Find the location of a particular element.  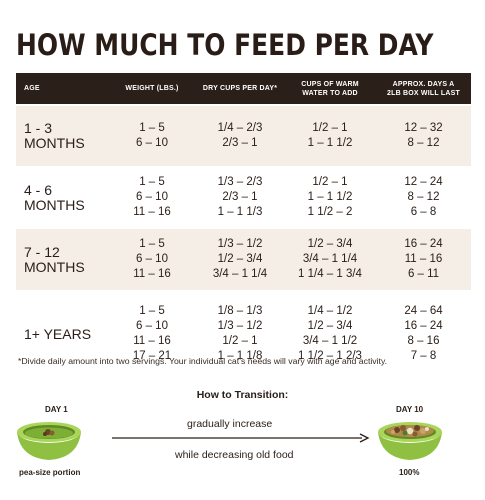

header-days: APPROX. DAYS A 2LB BOX WILL LAST is located at coordinates (423, 89).